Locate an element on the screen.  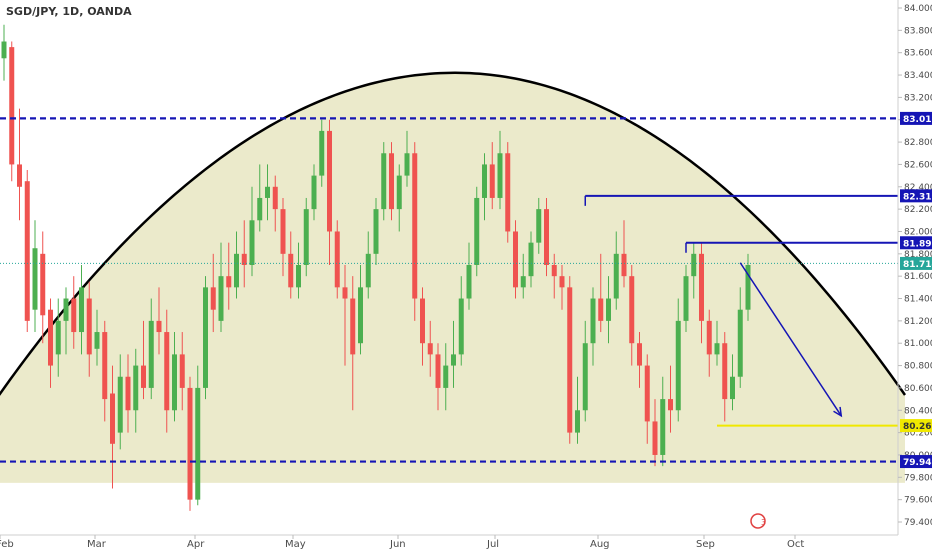
projection-arrow-line is located at coordinates (790, 339).